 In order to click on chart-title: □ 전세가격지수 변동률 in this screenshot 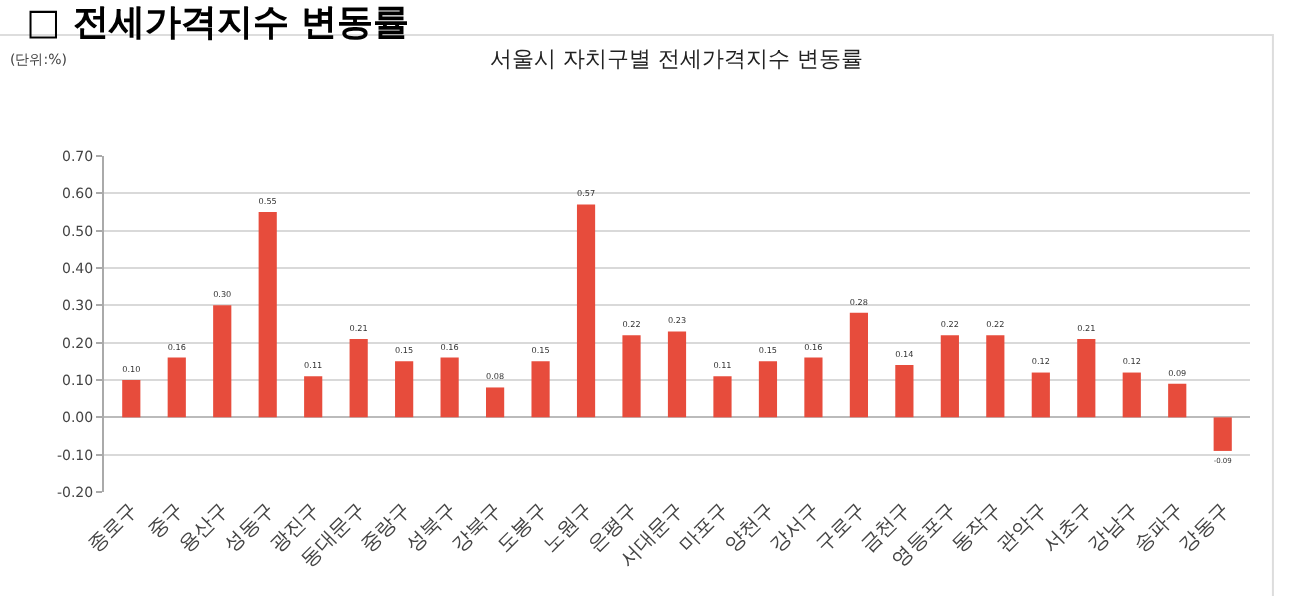, I will do `click(218, 23)`.